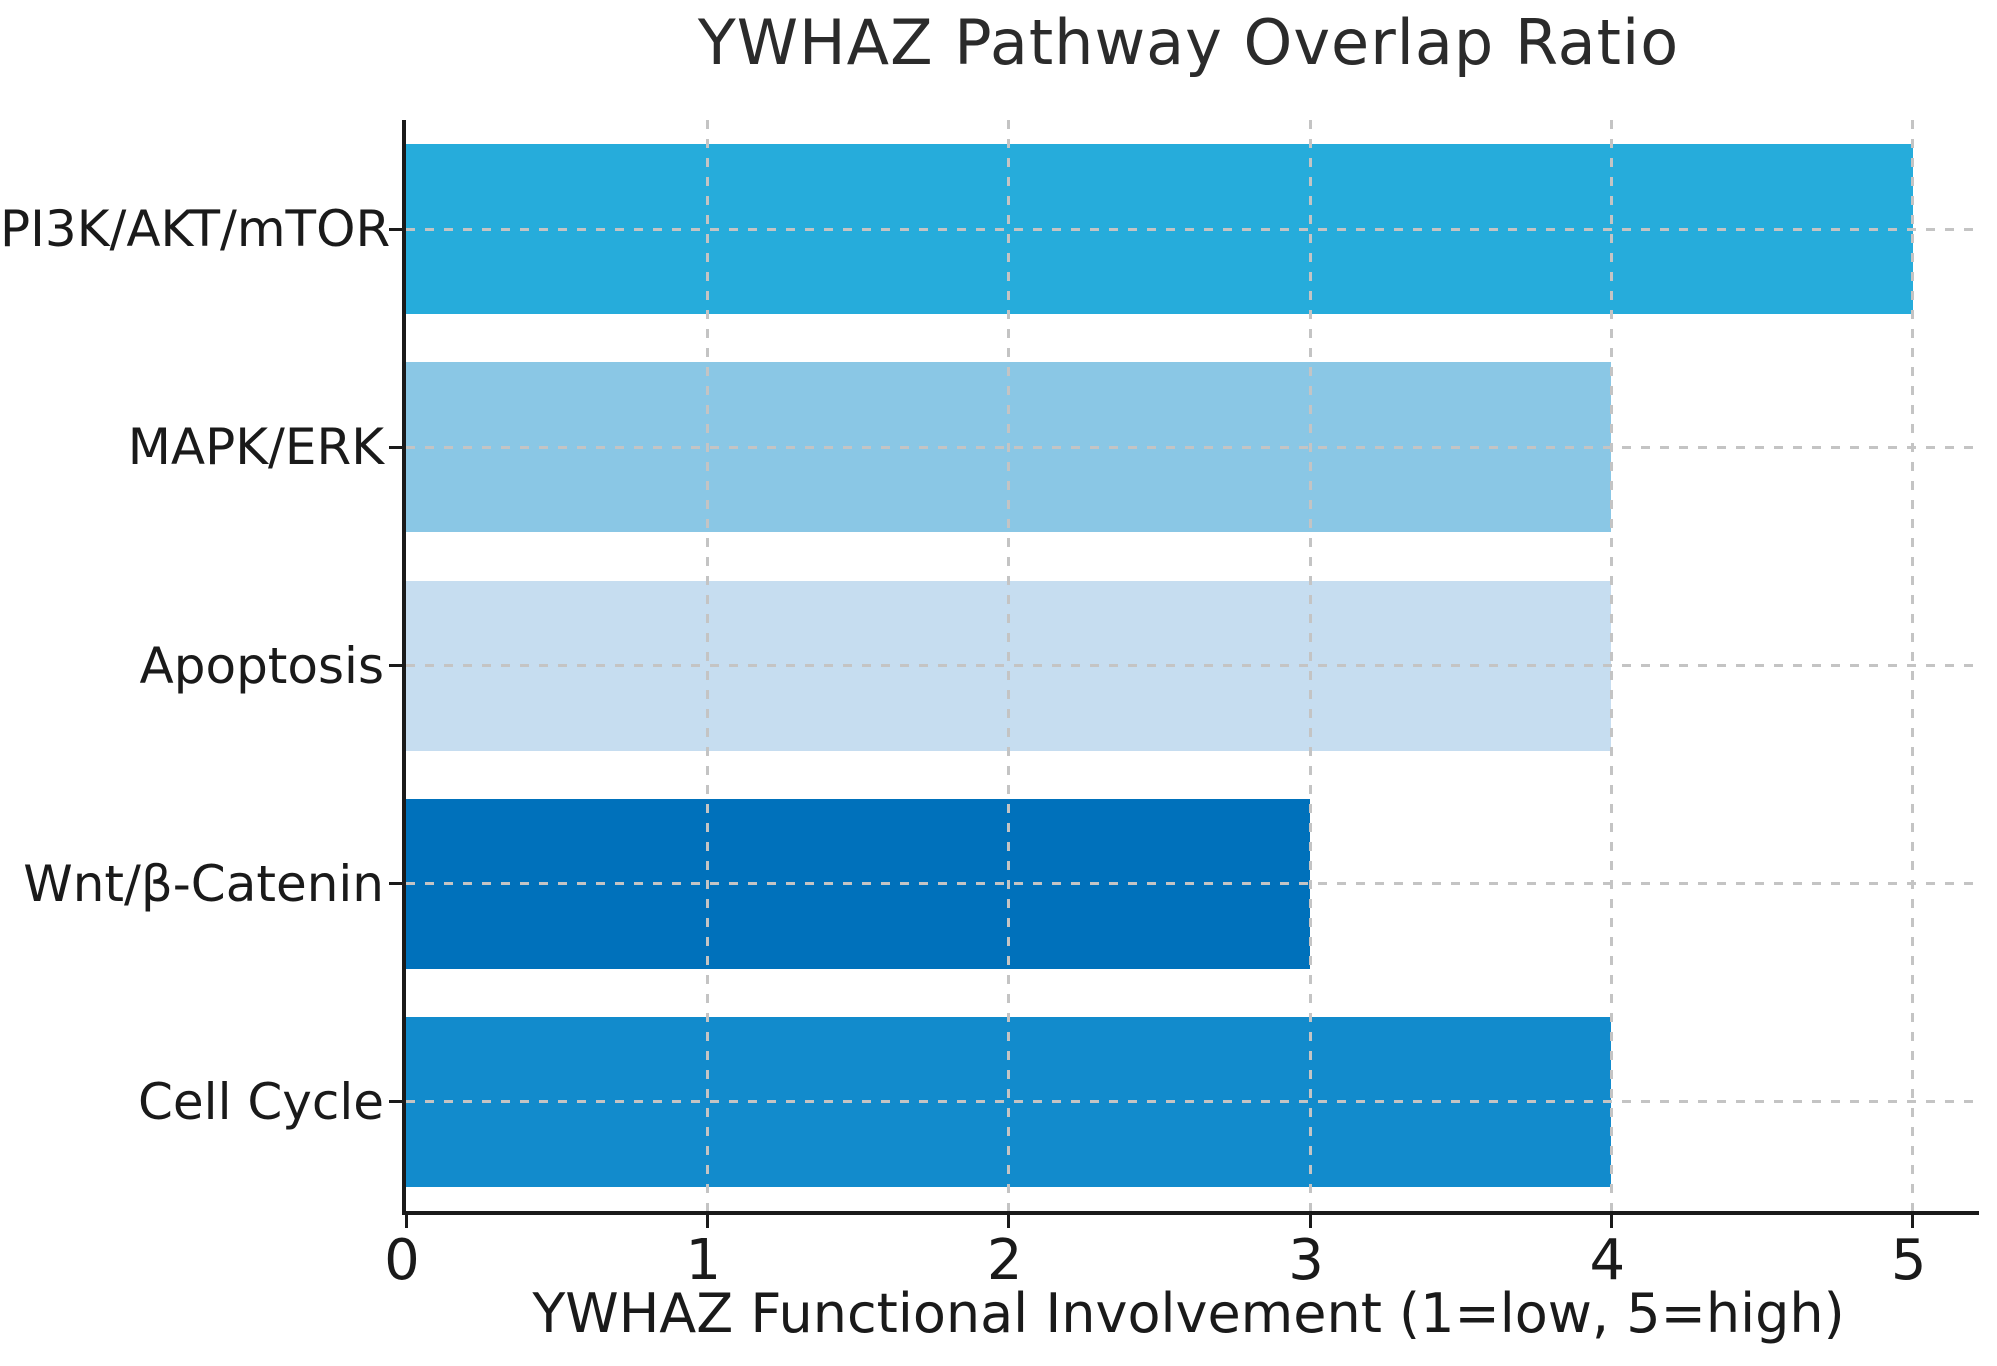  Describe the element at coordinates (1306, 1260) in the screenshot. I see `x-tick-label: 3` at that location.